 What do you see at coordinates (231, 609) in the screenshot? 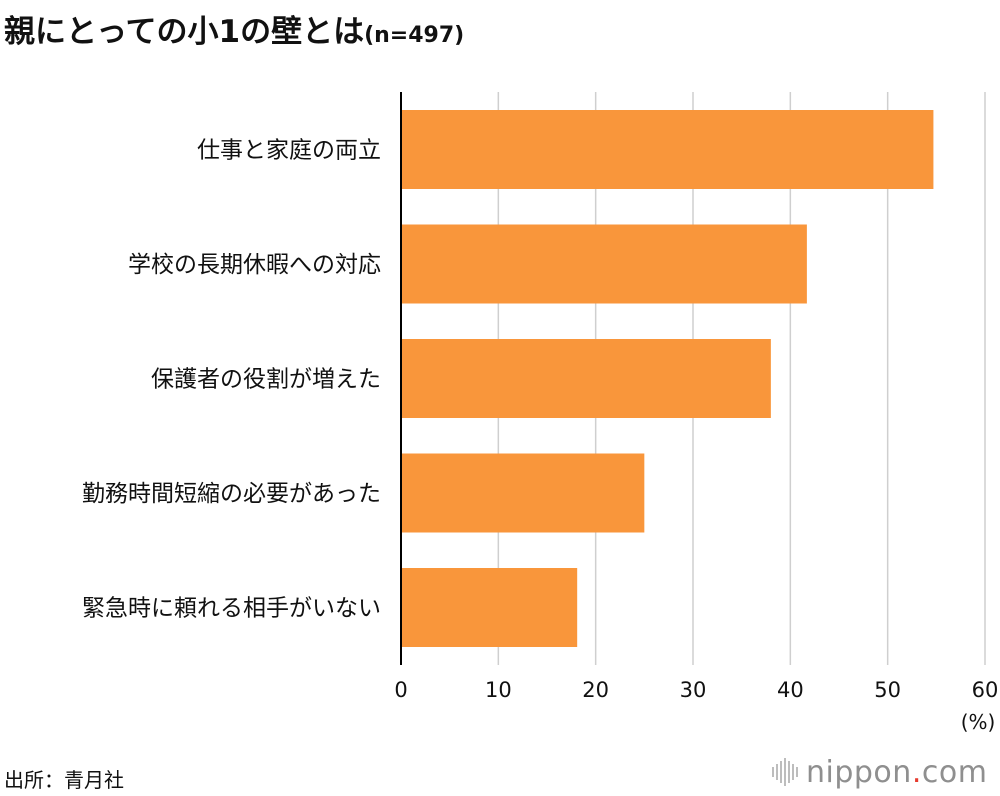
I see `category-label: 緊急時に頼れる相手がいない` at bounding box center [231, 609].